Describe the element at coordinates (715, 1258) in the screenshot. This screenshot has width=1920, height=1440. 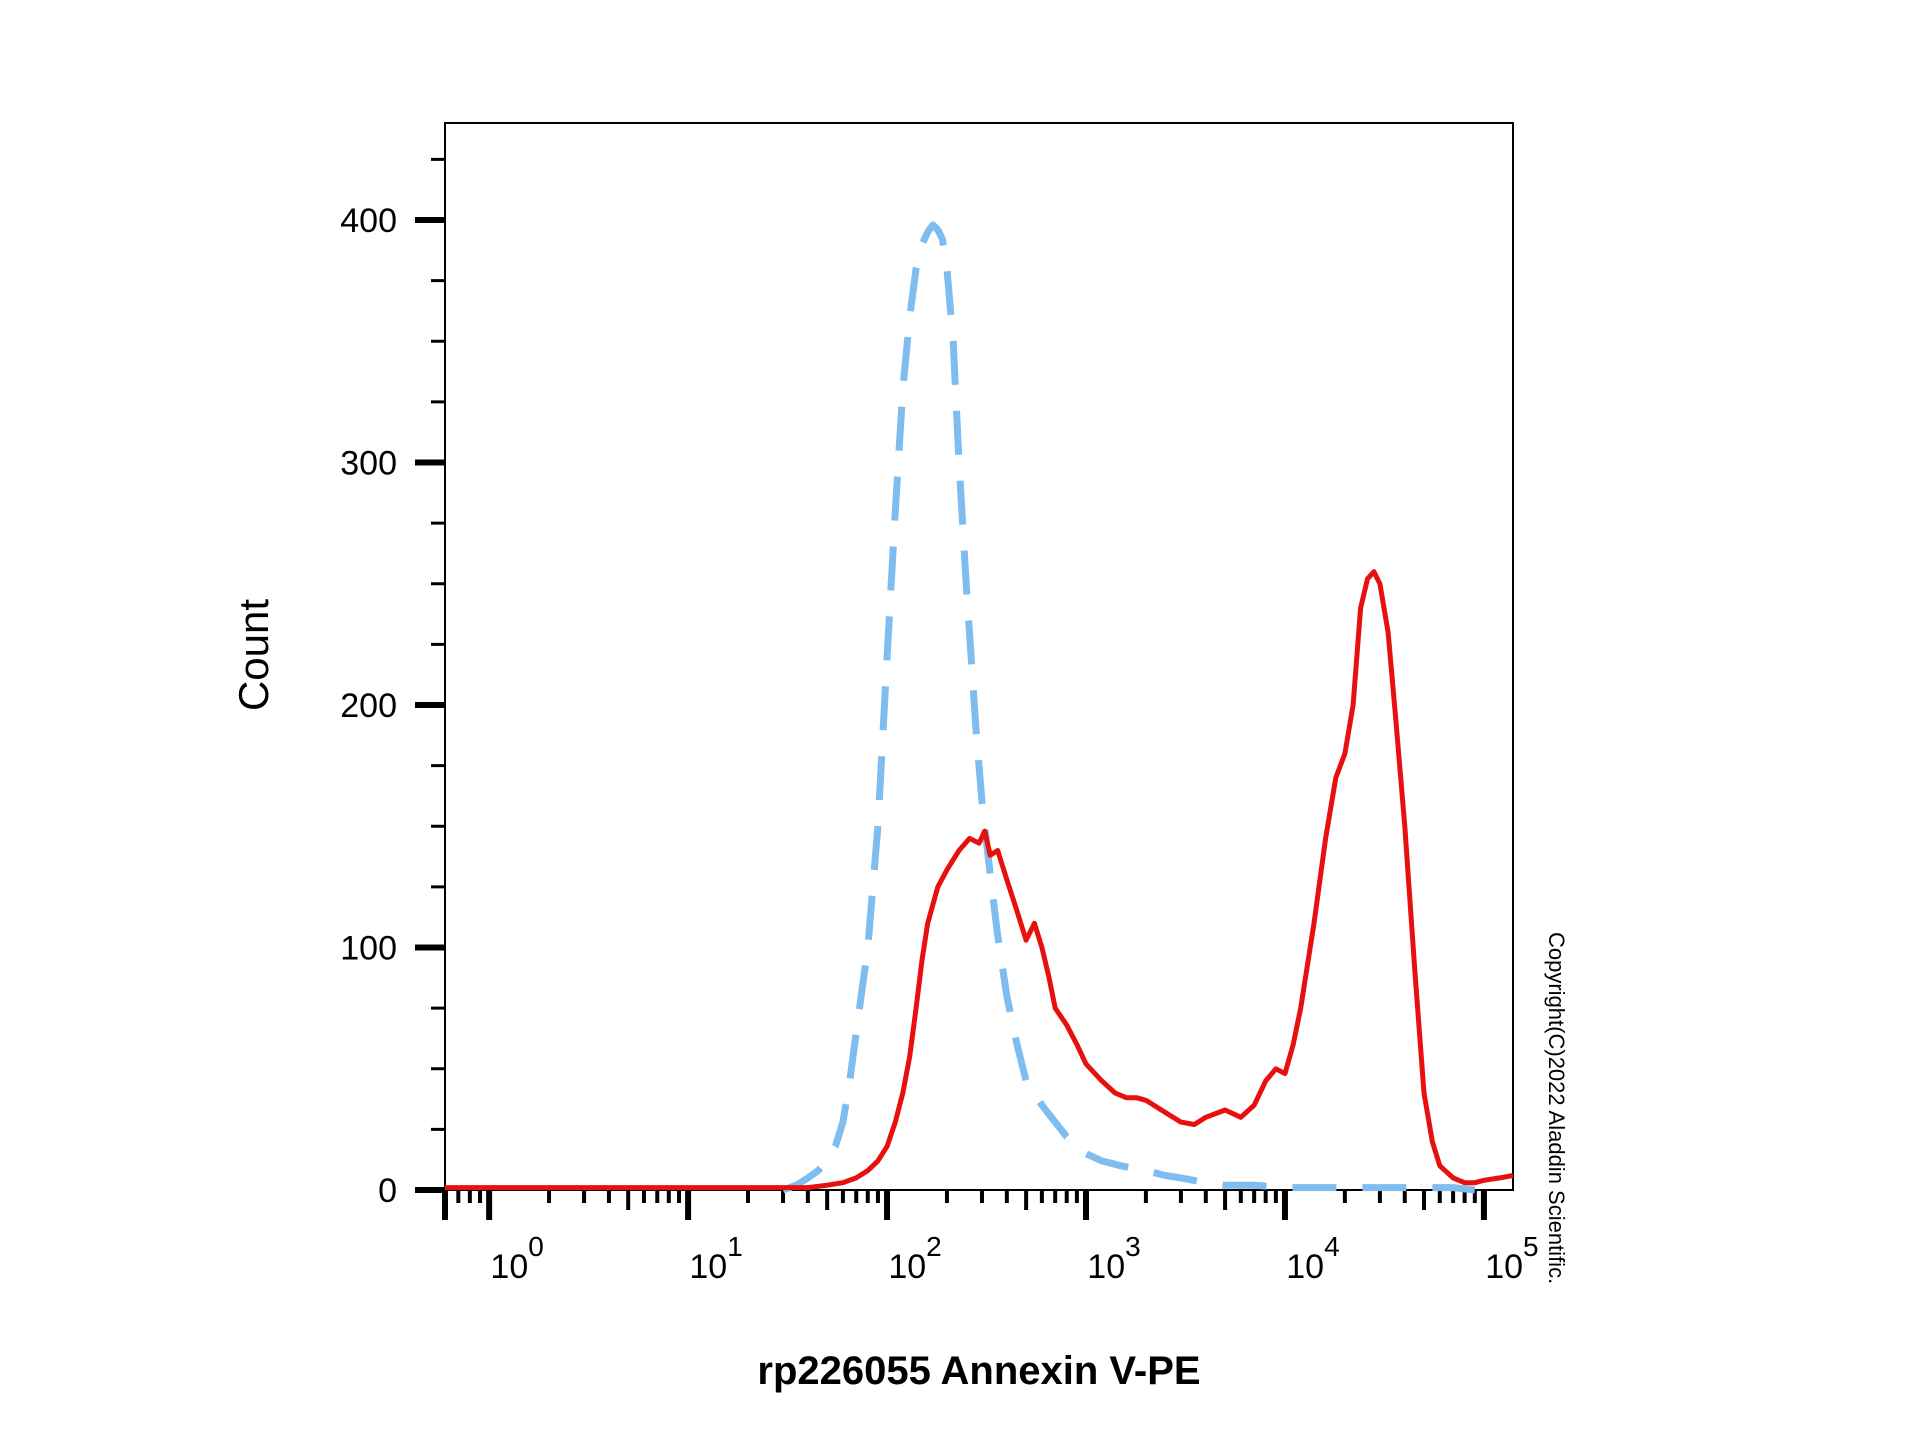
I see `x-tick-label: 10¹` at that location.